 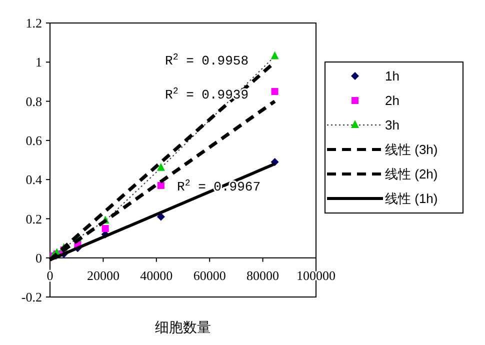 I want to click on y-tick-label: 0, so click(x=39, y=258).